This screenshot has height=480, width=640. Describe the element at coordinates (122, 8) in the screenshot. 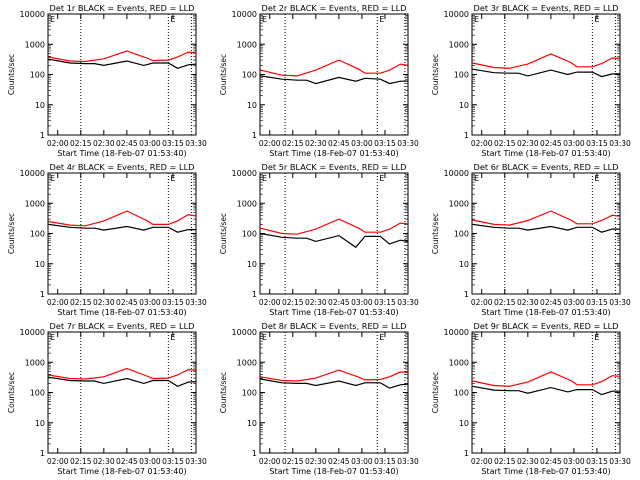

I see `panel-title: Det 1r BLACK = Events, RED = LLD` at that location.